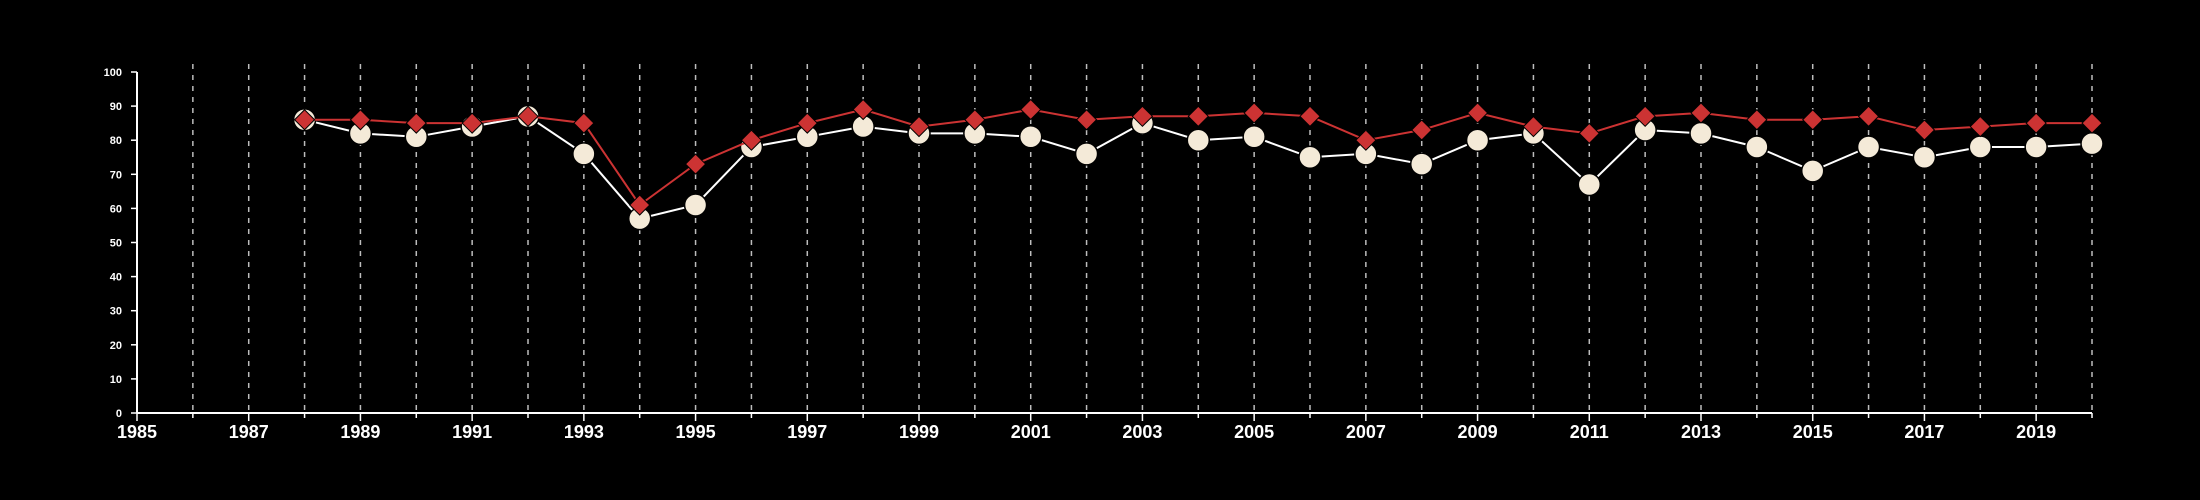 The image size is (2200, 500). Describe the element at coordinates (919, 432) in the screenshot. I see `x-tick-label: 1999` at that location.